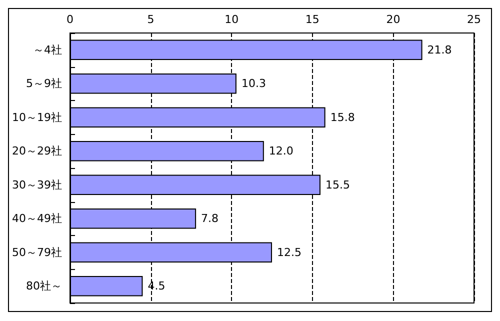 This screenshot has height=321, width=500. Describe the element at coordinates (231, 19) in the screenshot. I see `x-tick-label: 10` at that location.